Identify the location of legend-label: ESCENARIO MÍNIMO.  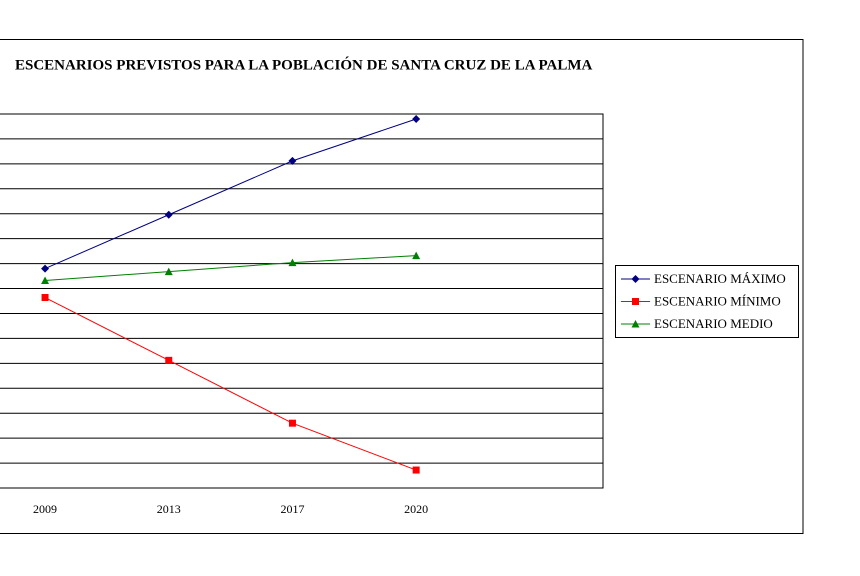
(717, 300).